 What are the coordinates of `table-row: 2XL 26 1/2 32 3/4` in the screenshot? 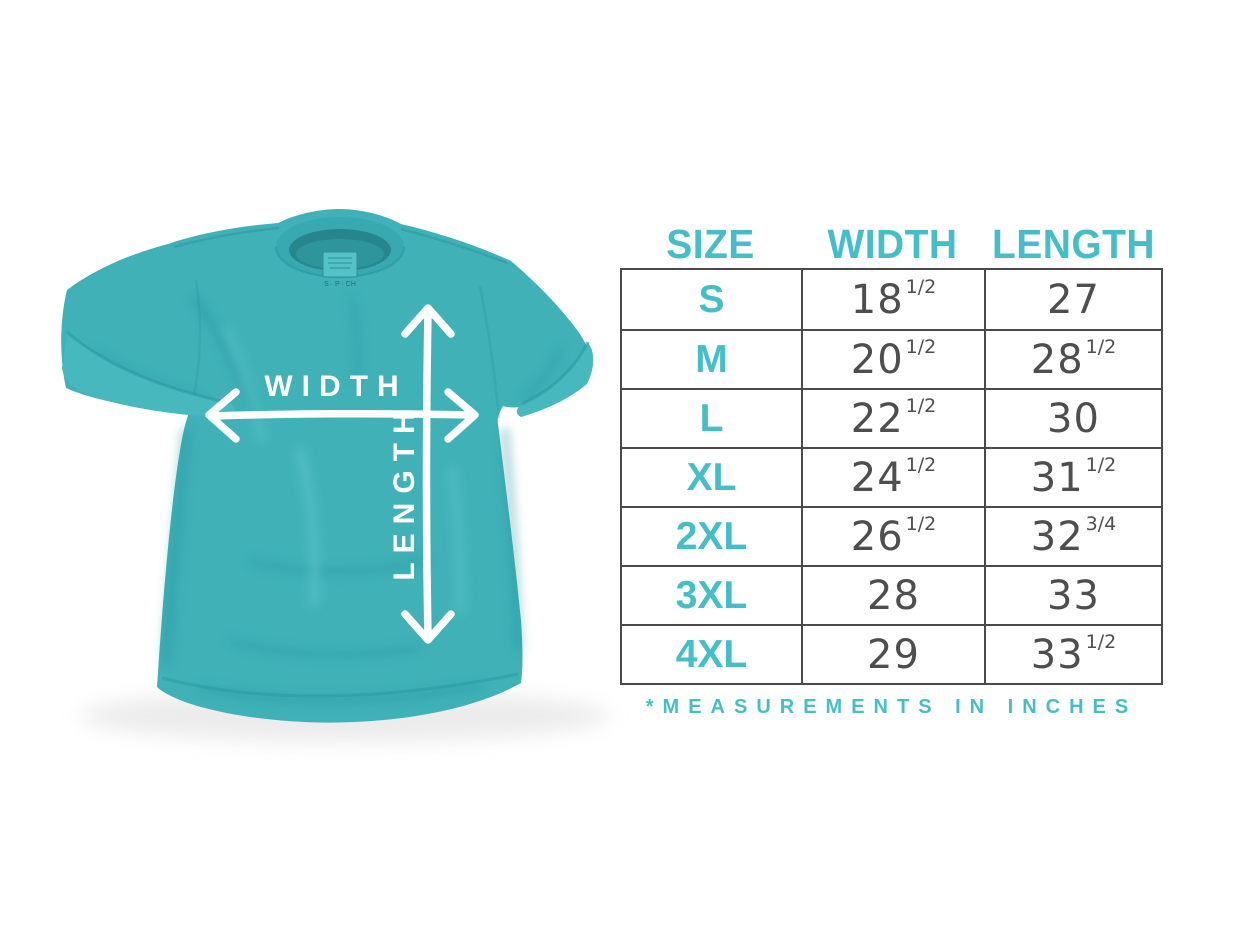 It's located at (891, 535).